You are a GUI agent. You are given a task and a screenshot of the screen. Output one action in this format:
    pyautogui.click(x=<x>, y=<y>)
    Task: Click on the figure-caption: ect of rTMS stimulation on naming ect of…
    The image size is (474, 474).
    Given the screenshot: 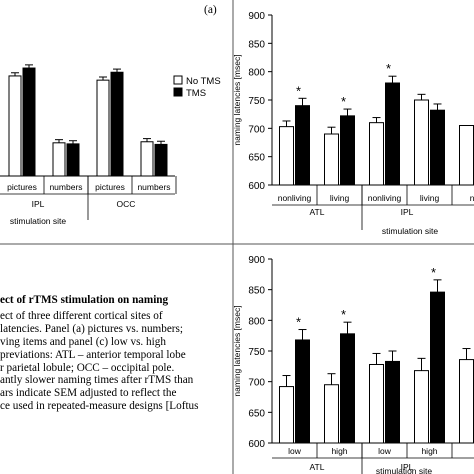 What is the action you would take?
    pyautogui.click(x=116, y=353)
    